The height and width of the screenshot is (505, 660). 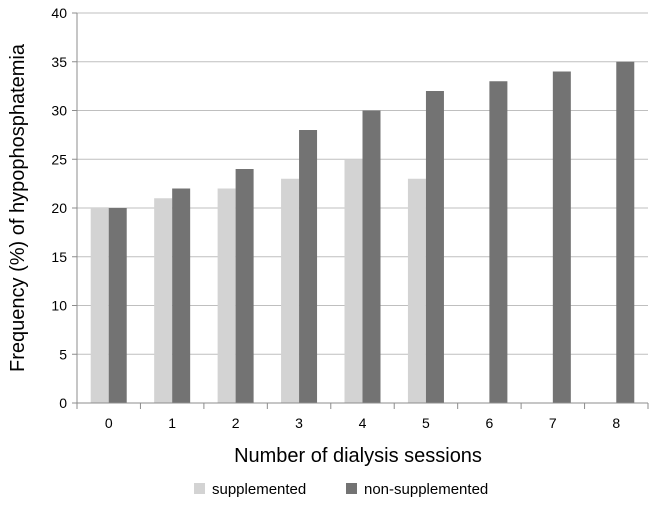 I want to click on x-tick-label: 4, so click(x=363, y=423).